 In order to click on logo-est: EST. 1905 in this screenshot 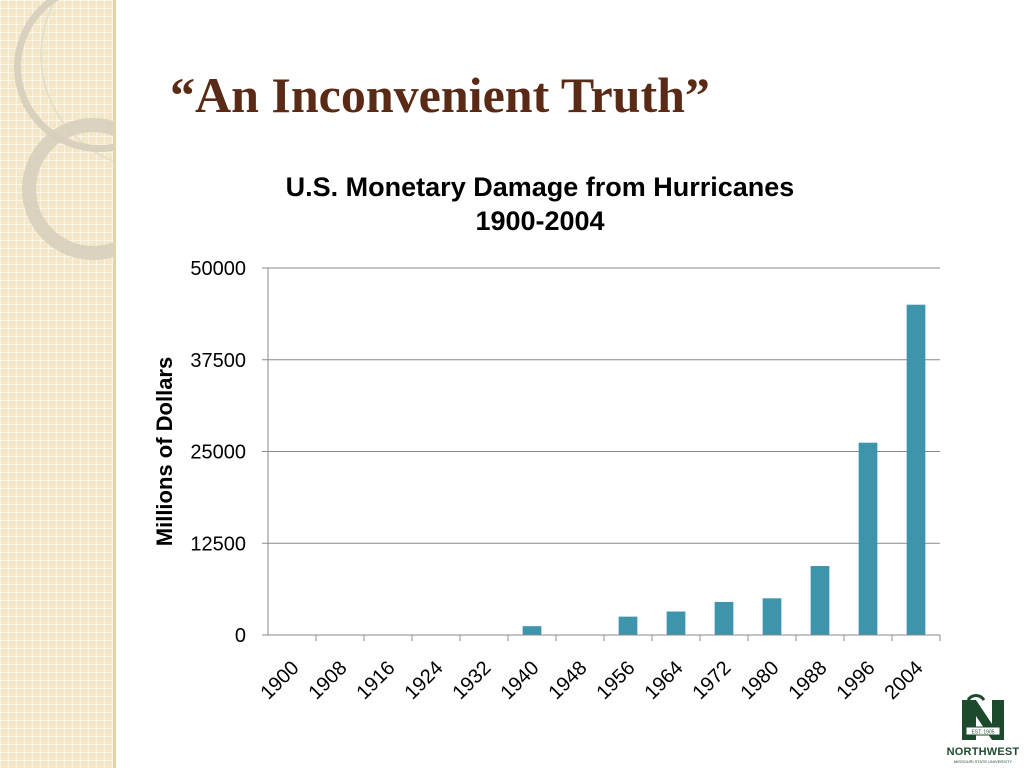, I will do `click(982, 733)`.